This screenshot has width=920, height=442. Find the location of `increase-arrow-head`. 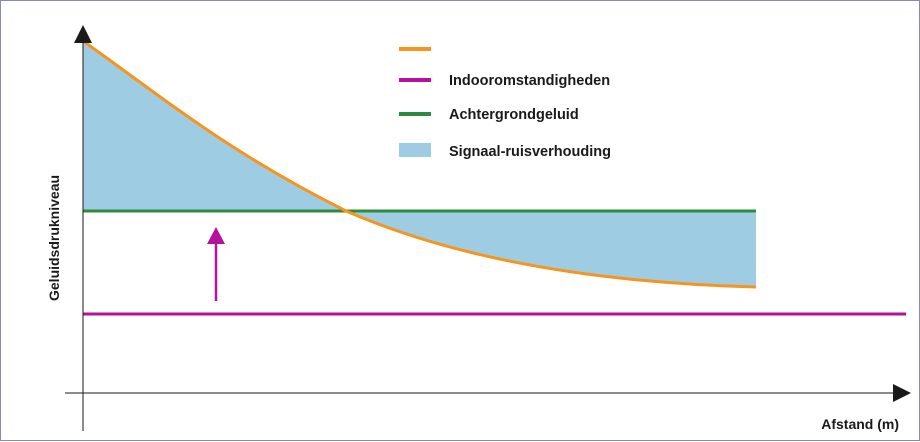

increase-arrow-head is located at coordinates (216, 235).